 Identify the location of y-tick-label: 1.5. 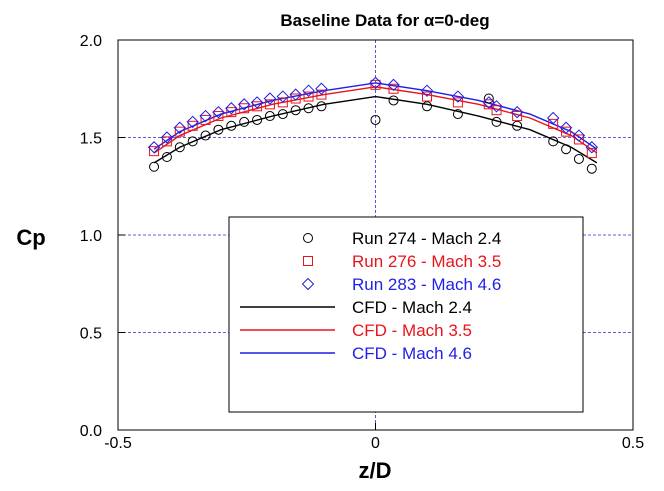
(91, 139).